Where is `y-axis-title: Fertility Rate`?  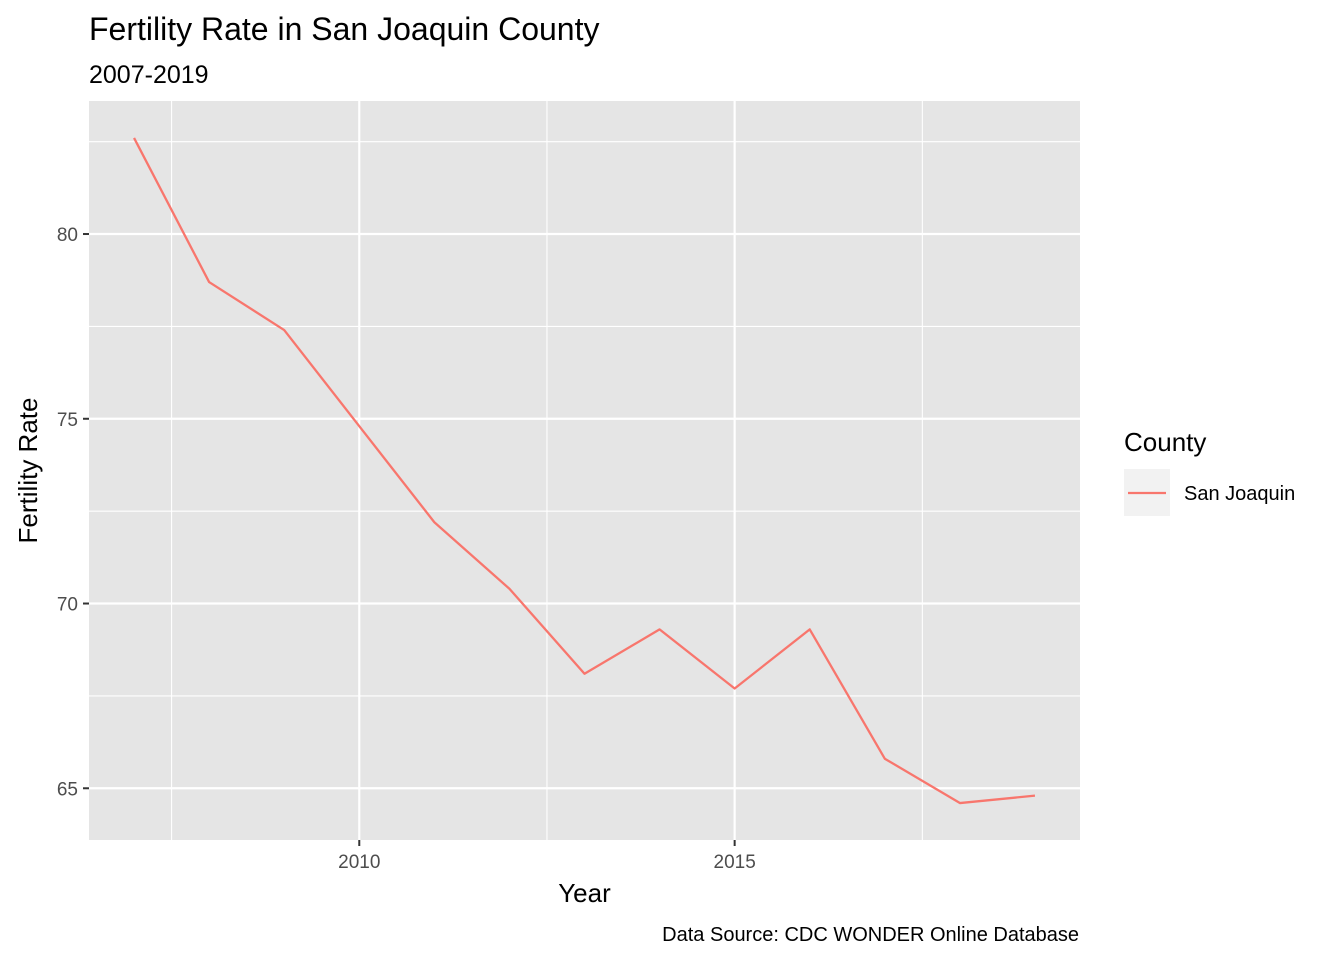
y-axis-title: Fertility Rate is located at coordinates (28, 471).